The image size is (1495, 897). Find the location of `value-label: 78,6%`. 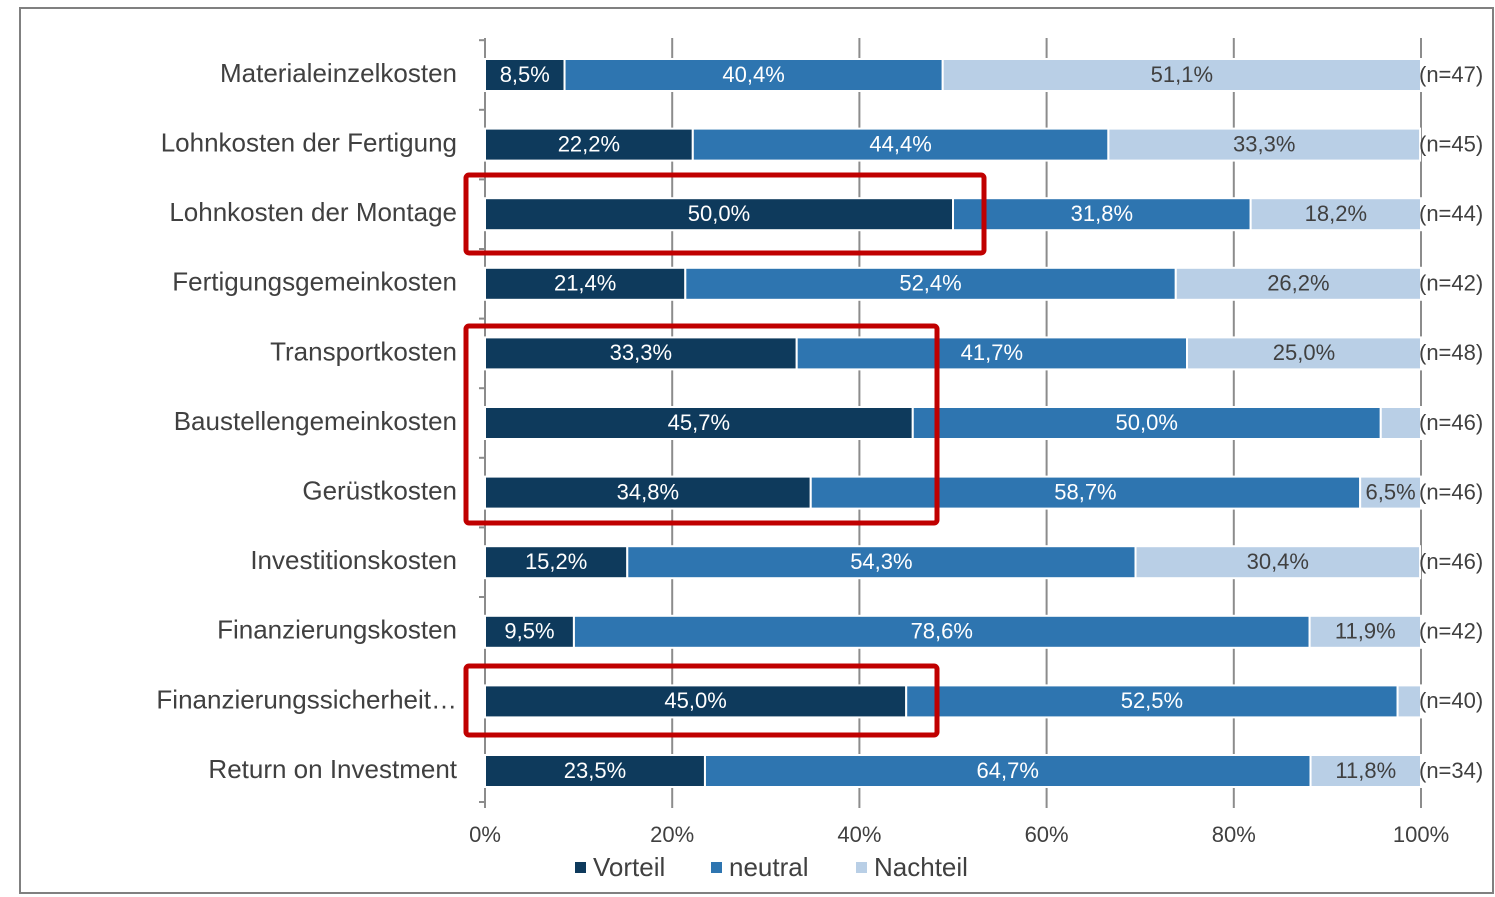

value-label: 78,6% is located at coordinates (942, 631).